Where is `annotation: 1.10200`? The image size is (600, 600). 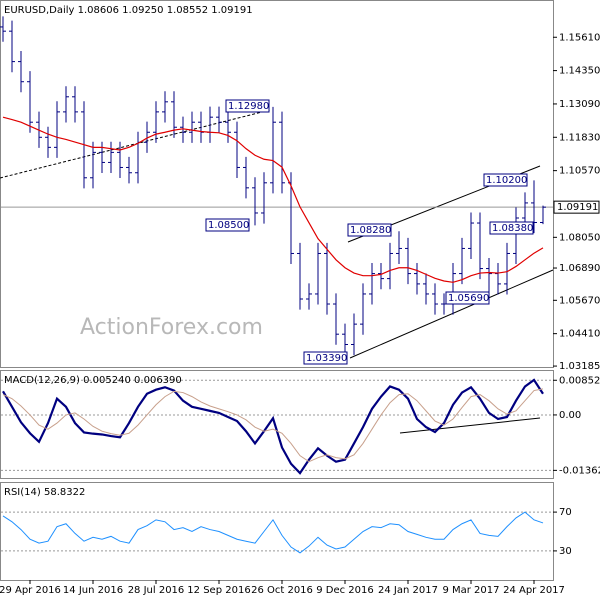
annotation: 1.10200 is located at coordinates (506, 180).